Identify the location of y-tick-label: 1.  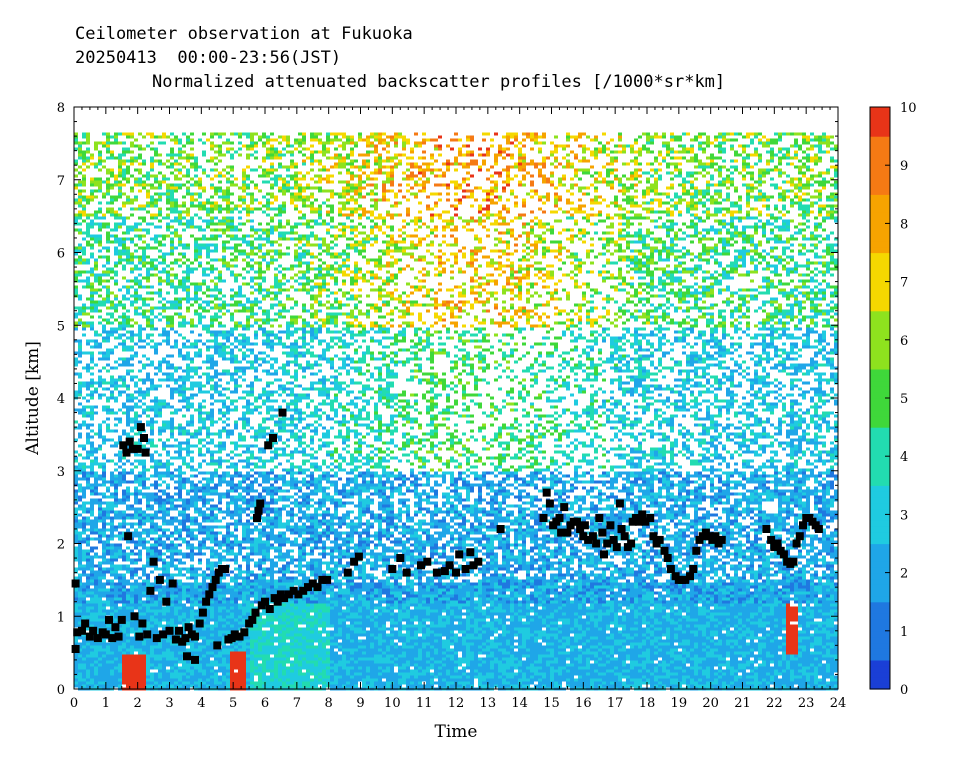
(61, 617).